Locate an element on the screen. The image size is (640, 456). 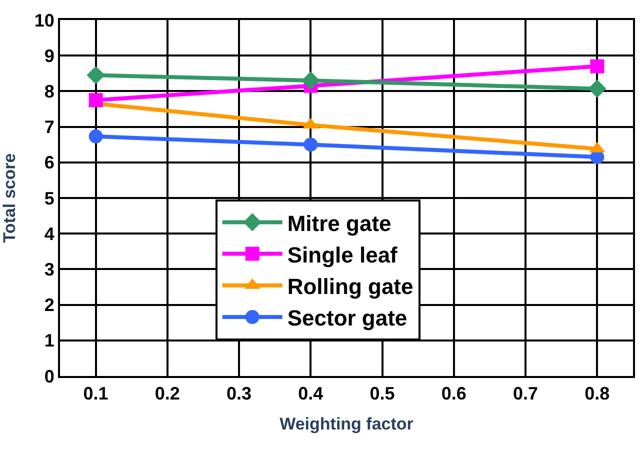
x-tick-label: 0.1 is located at coordinates (95, 394).